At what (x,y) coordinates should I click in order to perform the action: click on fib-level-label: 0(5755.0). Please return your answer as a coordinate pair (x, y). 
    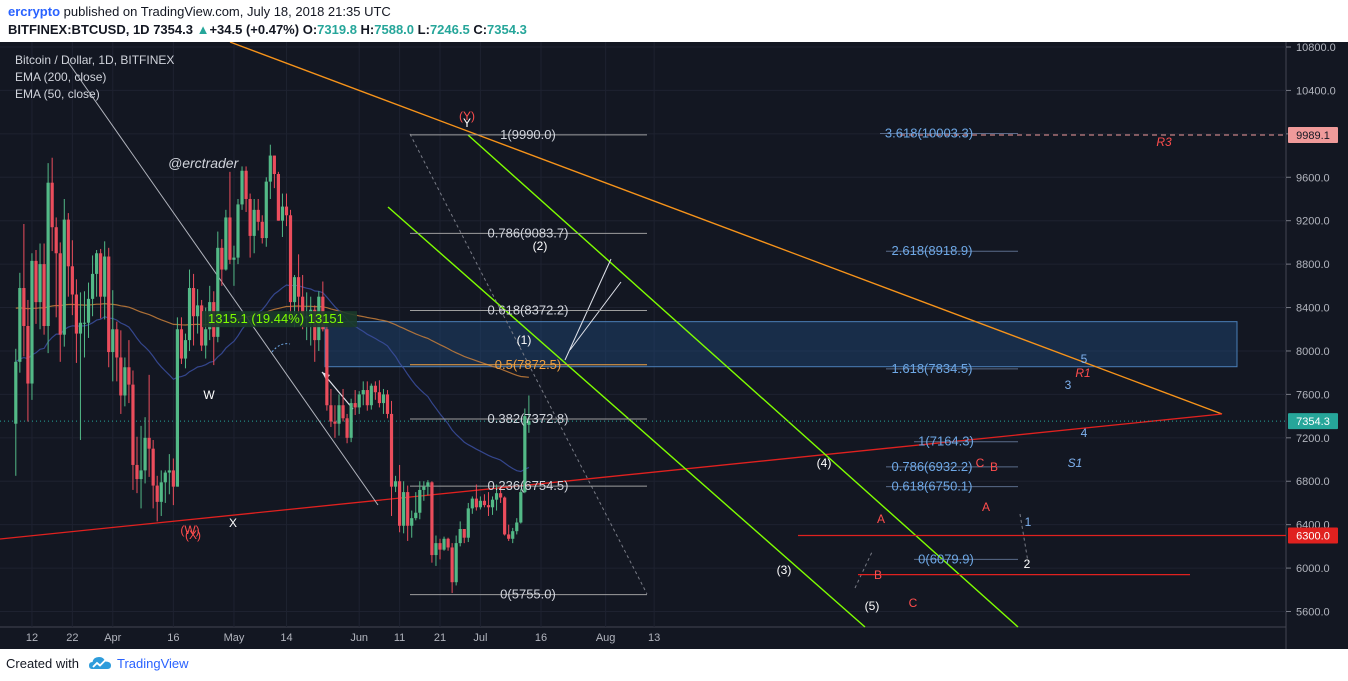
    Looking at the image, I should click on (528, 594).